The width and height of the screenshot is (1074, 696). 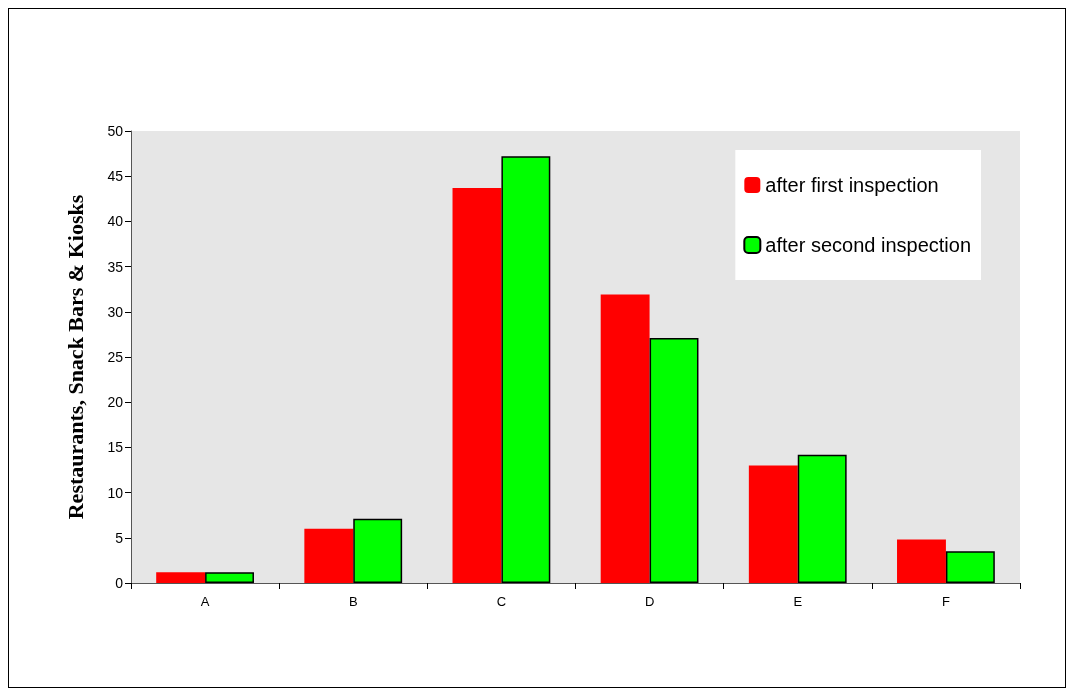 What do you see at coordinates (649, 601) in the screenshot?
I see `x-tick-label: D` at bounding box center [649, 601].